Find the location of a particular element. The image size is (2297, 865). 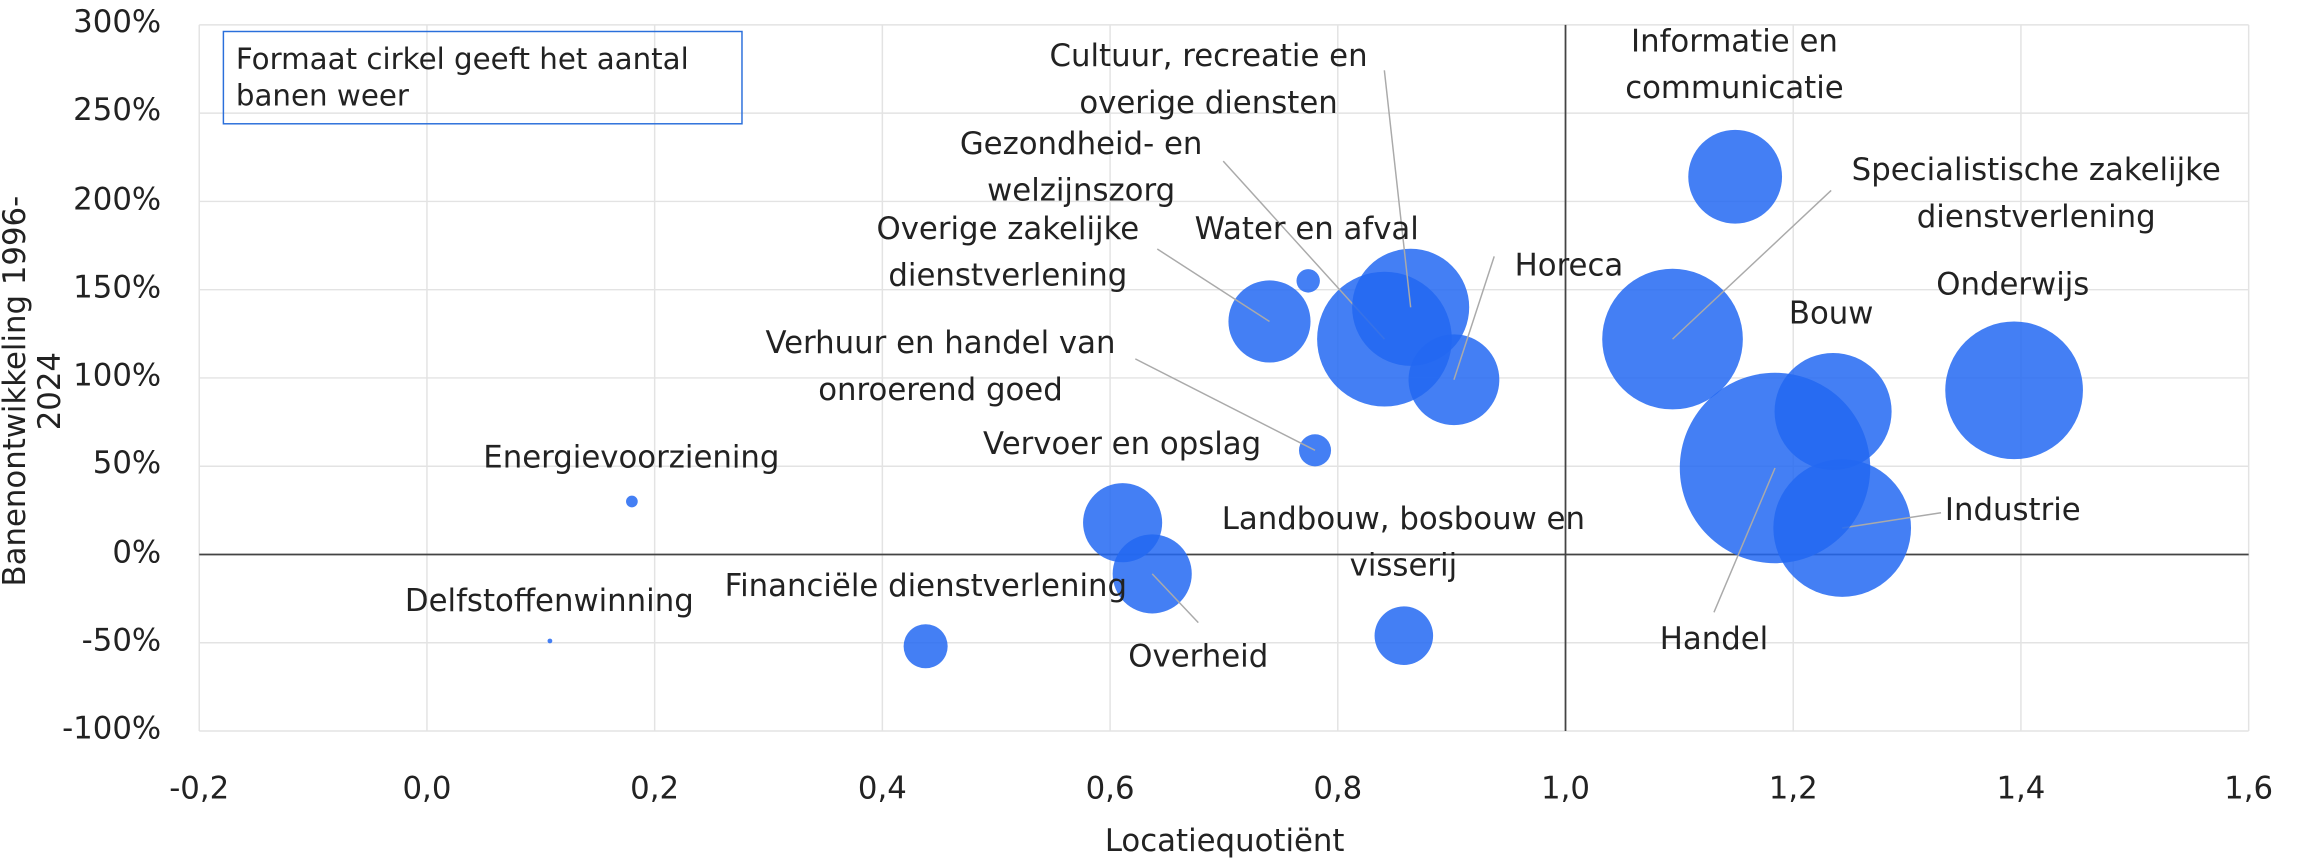

x-tick-label: 0,0 is located at coordinates (427, 788).